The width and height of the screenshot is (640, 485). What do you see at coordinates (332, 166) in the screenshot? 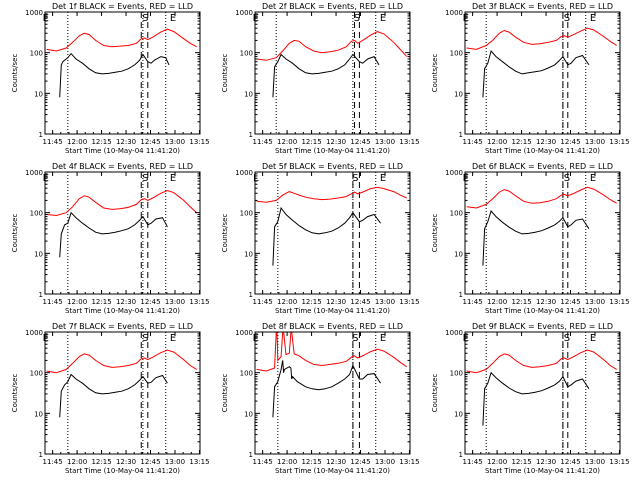
I see `chart-title: Det 5f BLACK = Events, RED = LLD` at bounding box center [332, 166].